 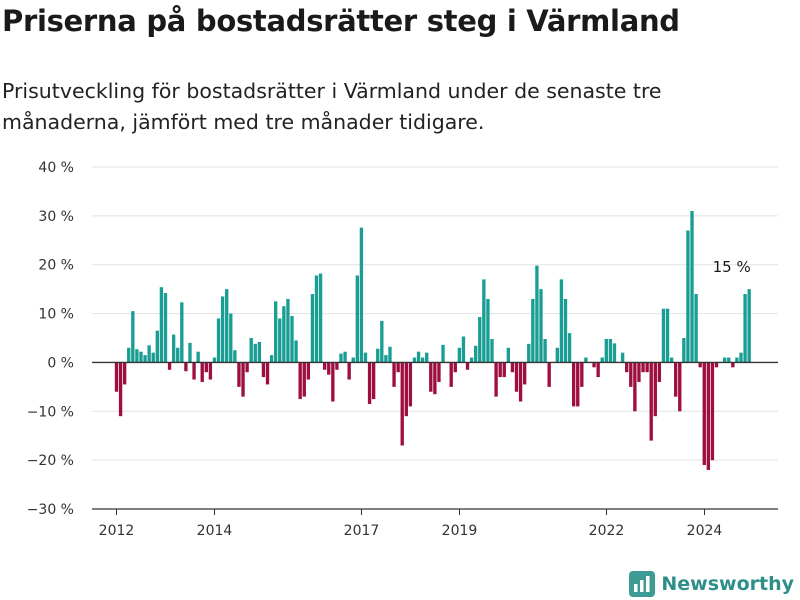 What do you see at coordinates (117, 531) in the screenshot?
I see `x-tick-label: 2012` at bounding box center [117, 531].